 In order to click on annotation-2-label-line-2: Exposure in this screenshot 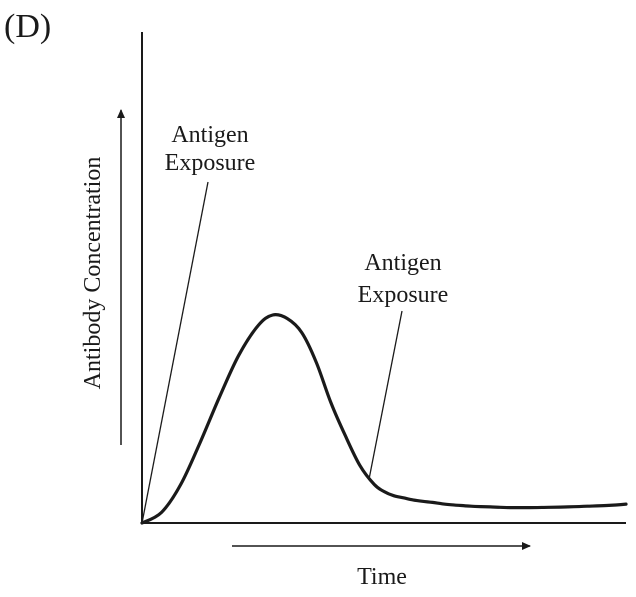, I will do `click(403, 295)`.